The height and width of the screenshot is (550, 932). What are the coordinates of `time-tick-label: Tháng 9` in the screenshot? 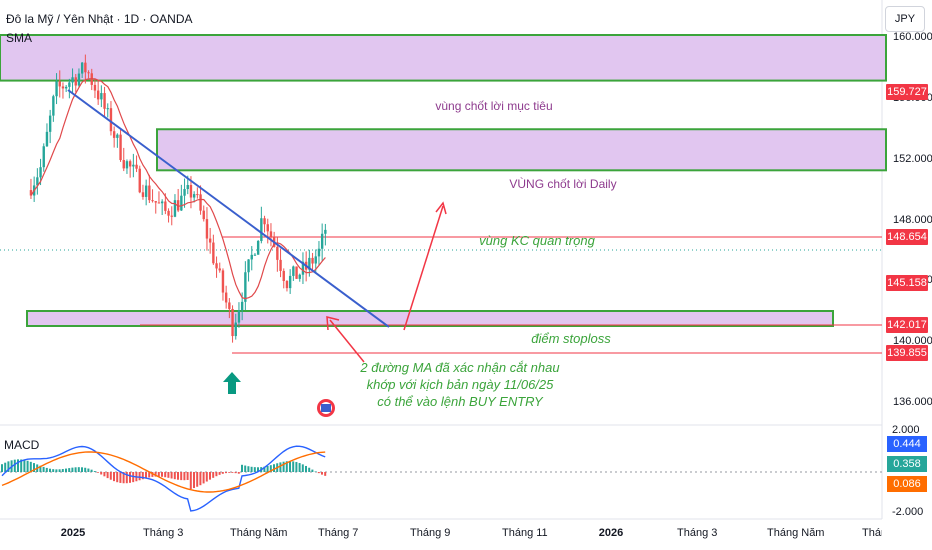 It's located at (430, 533).